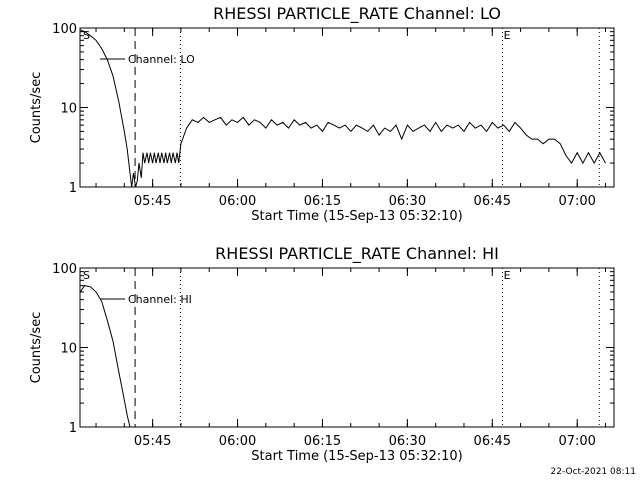 The height and width of the screenshot is (480, 640). I want to click on legend-label: Channel: LO, so click(161, 59).